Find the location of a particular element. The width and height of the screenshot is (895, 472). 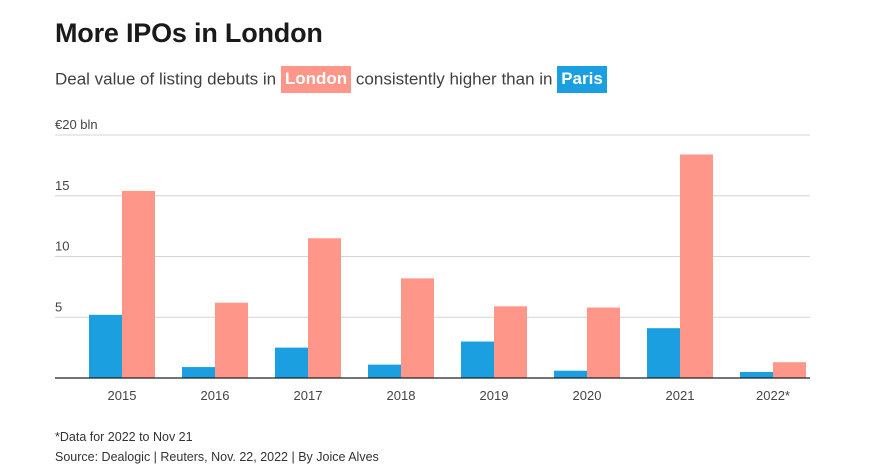

x-tick-label-2015: 2015 is located at coordinates (122, 395).